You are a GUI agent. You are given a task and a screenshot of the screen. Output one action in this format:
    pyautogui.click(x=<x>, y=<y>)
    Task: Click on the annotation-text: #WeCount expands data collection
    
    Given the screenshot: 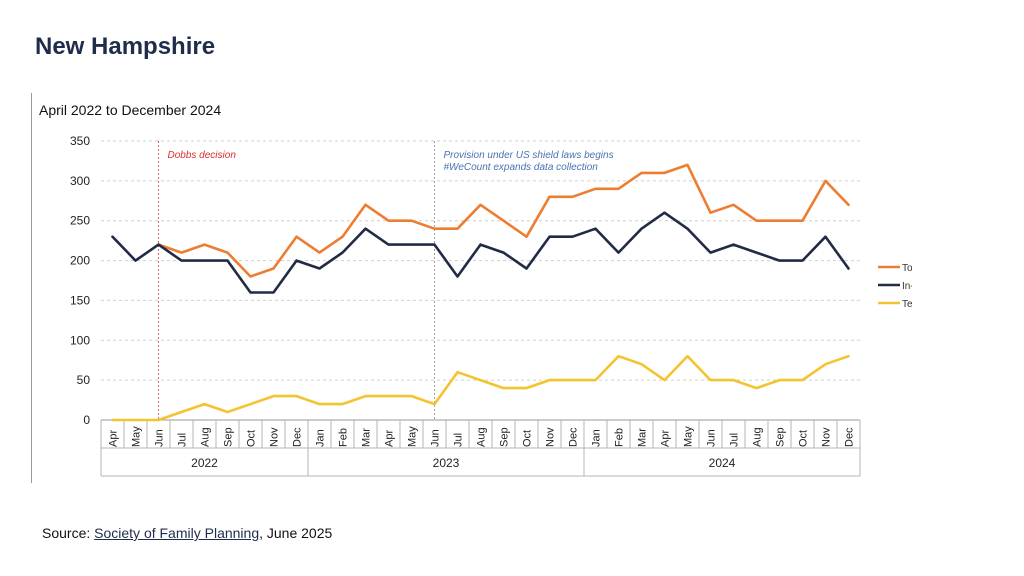 What is the action you would take?
    pyautogui.click(x=521, y=167)
    